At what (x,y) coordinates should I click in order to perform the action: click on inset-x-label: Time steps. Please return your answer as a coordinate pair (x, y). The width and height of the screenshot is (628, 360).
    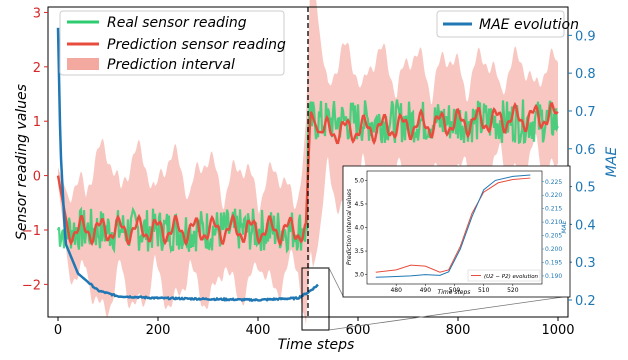
    Looking at the image, I should click on (454, 292).